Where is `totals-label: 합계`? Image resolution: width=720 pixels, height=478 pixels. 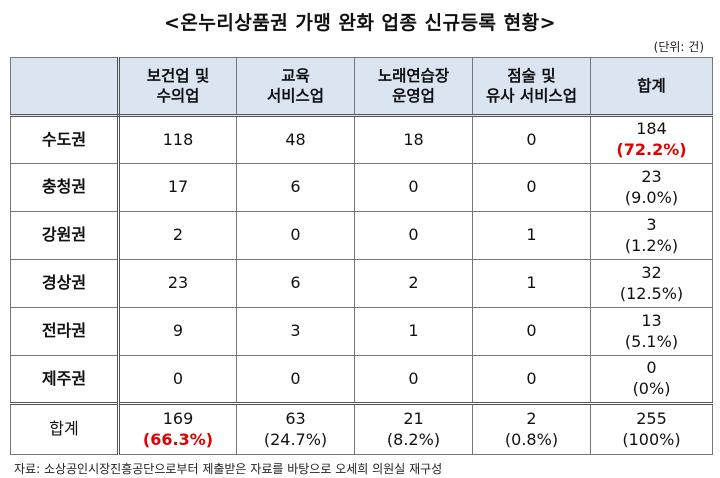 totals-label: 합계 is located at coordinates (65, 428).